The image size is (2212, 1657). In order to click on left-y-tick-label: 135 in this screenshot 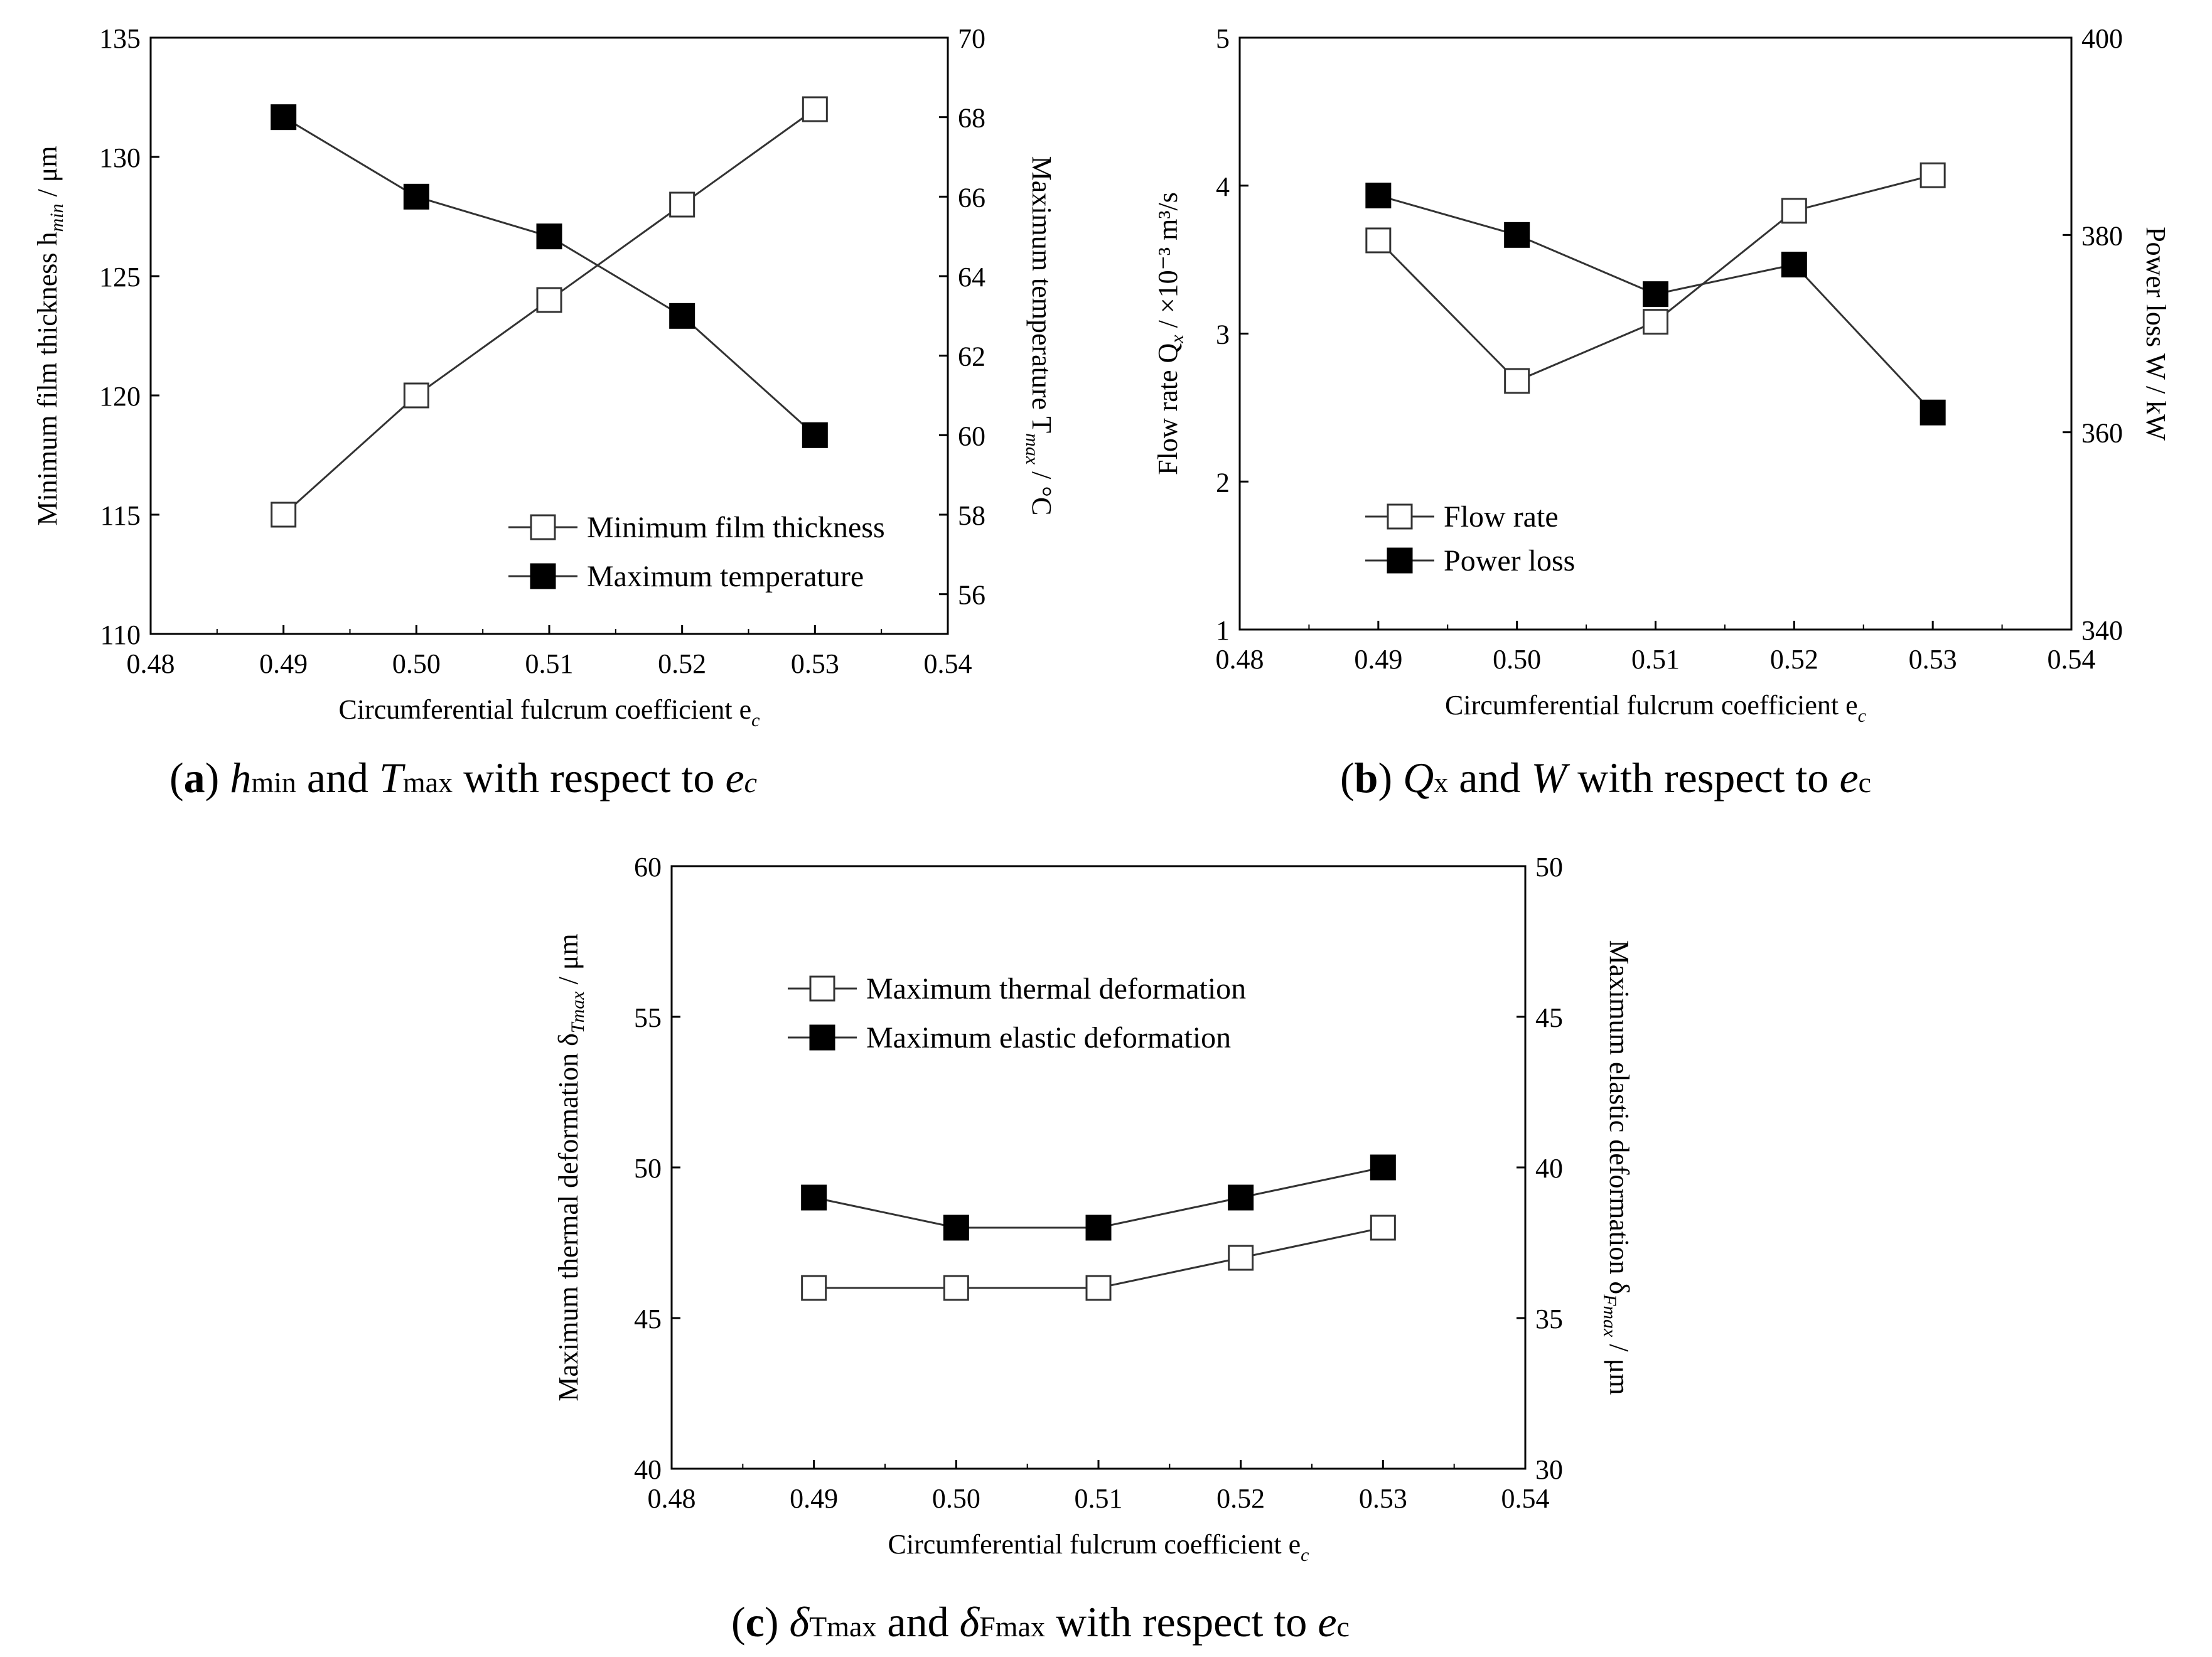, I will do `click(120, 38)`.